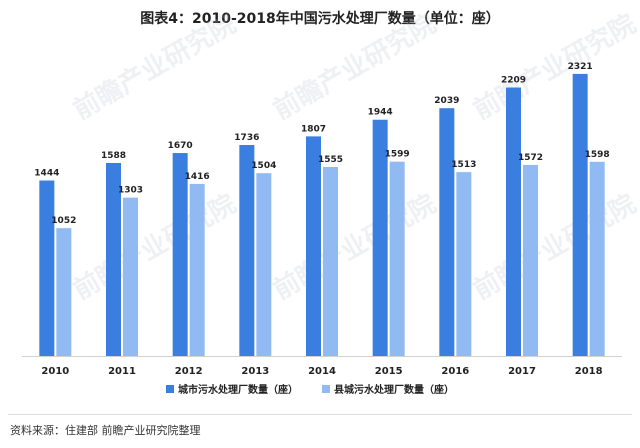 The width and height of the screenshot is (640, 448). I want to click on data-label-county-2010: 1052, so click(63, 221).